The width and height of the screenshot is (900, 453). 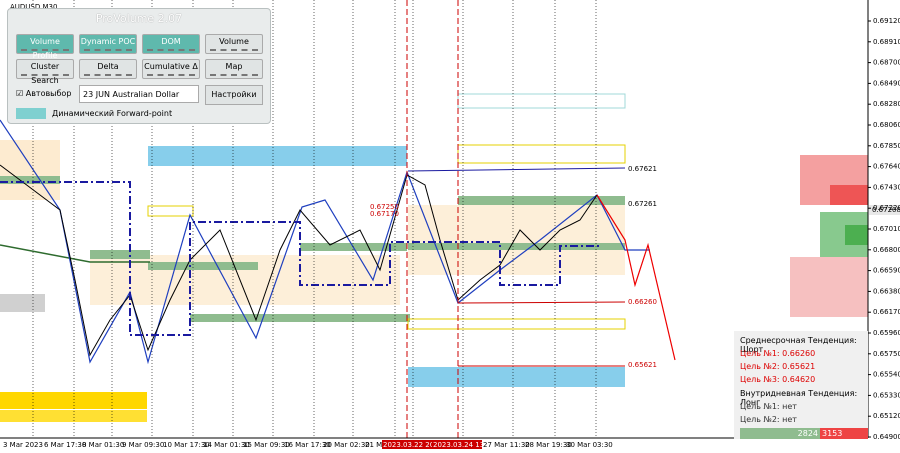 I want to click on dropdown: 23 JUN Australian Dollar, so click(x=139, y=94).